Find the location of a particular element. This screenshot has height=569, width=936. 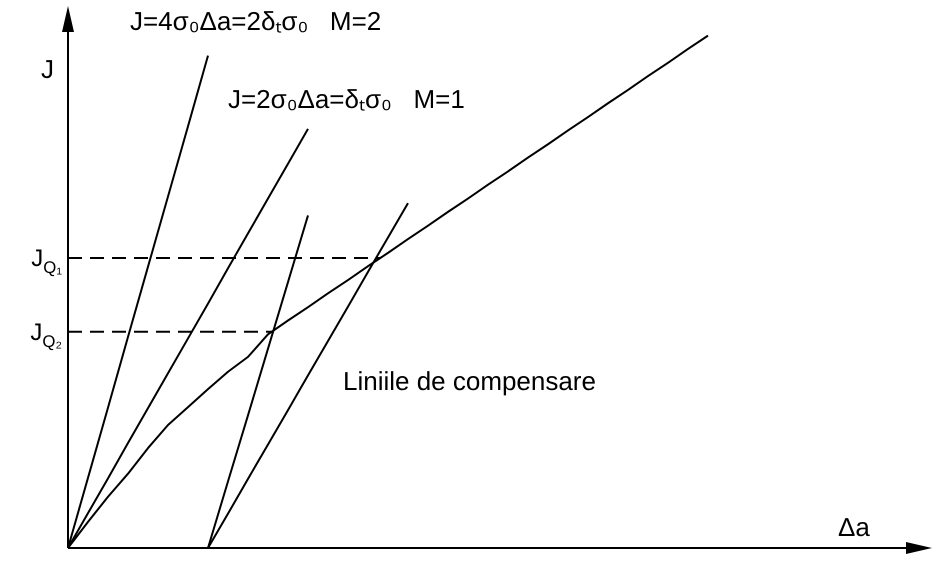

annotation: J=2σ₀Δa=δₜσ₀ M=1 is located at coordinates (346, 99).